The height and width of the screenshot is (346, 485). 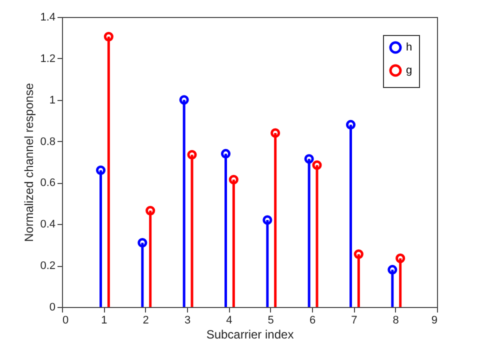 What do you see at coordinates (65, 320) in the screenshot?
I see `x-tick-label: 0` at bounding box center [65, 320].